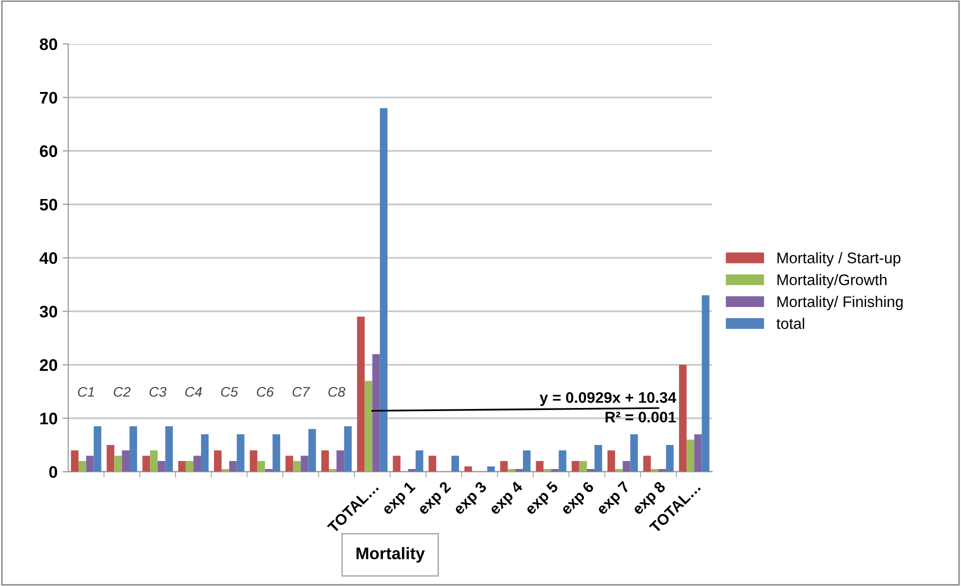 This screenshot has height=586, width=961. What do you see at coordinates (840, 303) in the screenshot?
I see `legend-label: Mortality/ Finishing` at bounding box center [840, 303].